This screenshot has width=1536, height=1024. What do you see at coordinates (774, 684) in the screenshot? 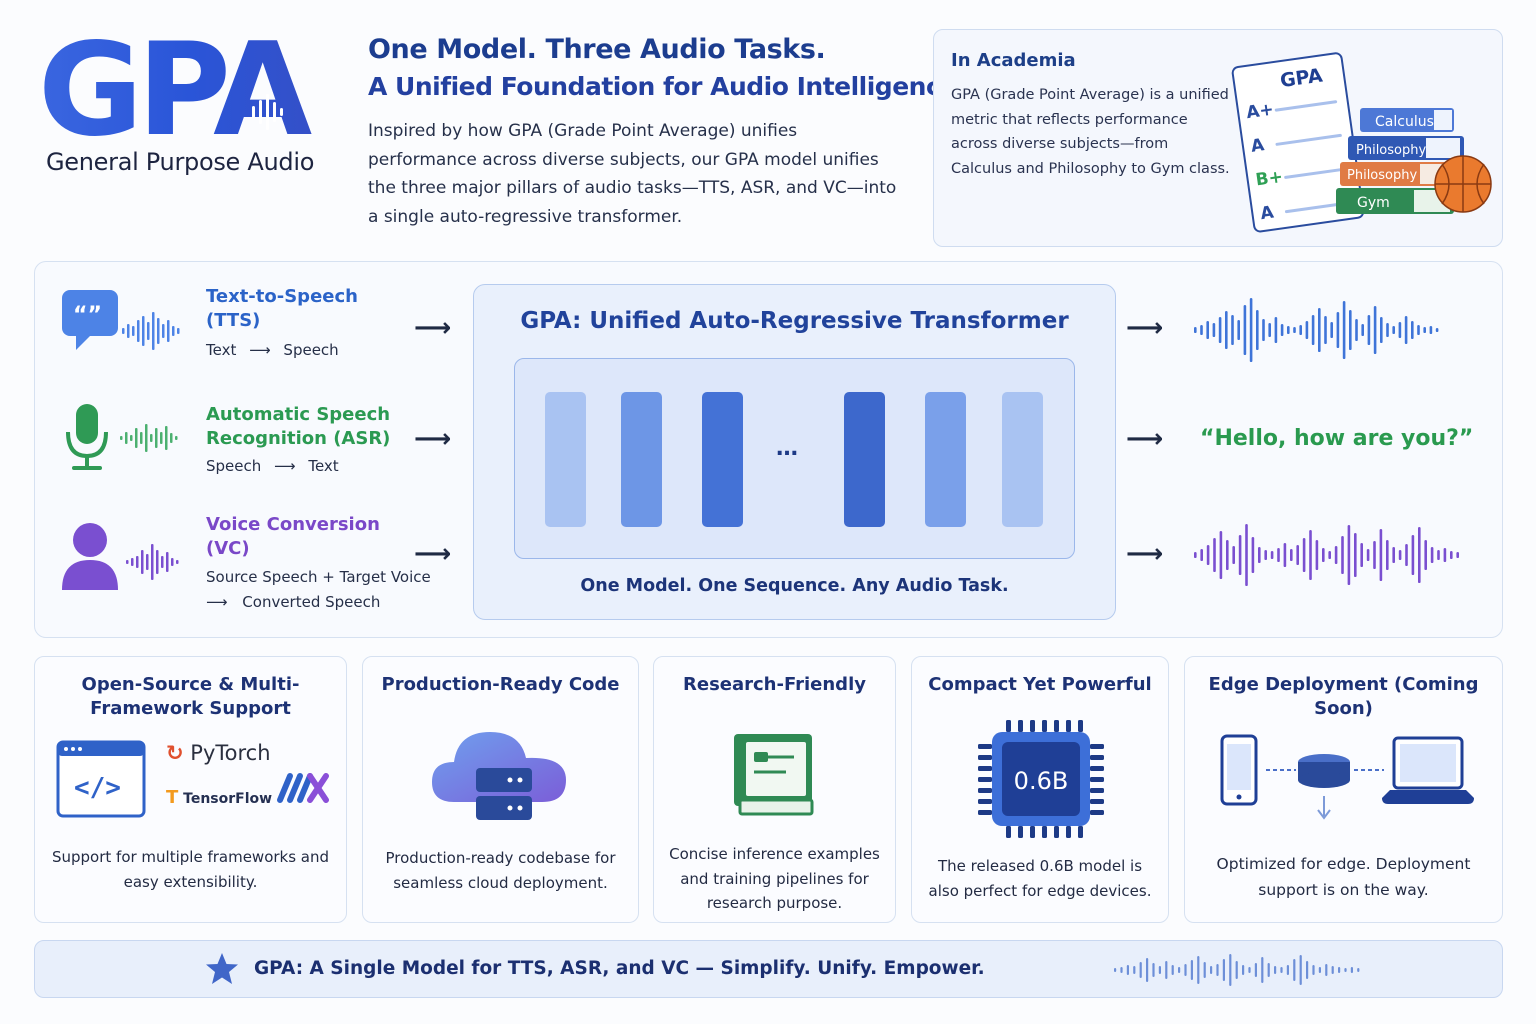
I see `feature-title-research: Research-Friendly` at bounding box center [774, 684].